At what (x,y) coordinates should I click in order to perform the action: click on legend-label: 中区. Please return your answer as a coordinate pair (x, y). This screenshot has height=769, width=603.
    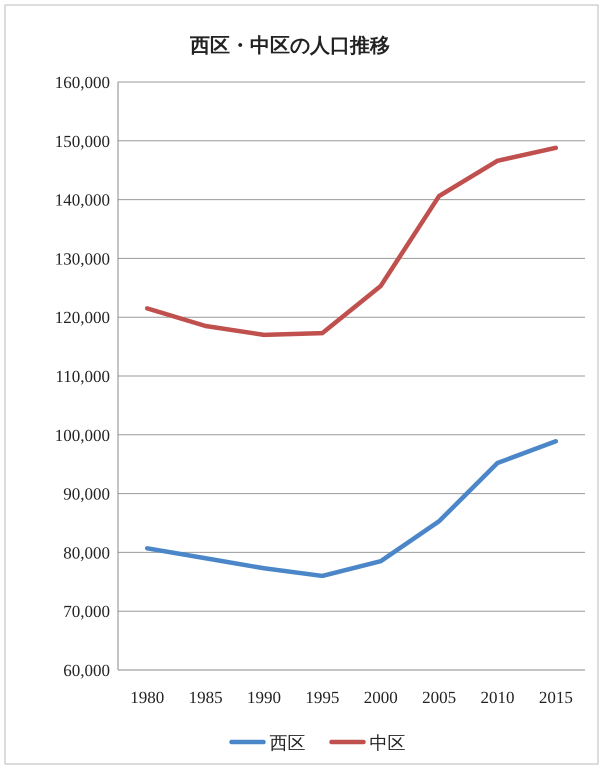
    Looking at the image, I should click on (388, 743).